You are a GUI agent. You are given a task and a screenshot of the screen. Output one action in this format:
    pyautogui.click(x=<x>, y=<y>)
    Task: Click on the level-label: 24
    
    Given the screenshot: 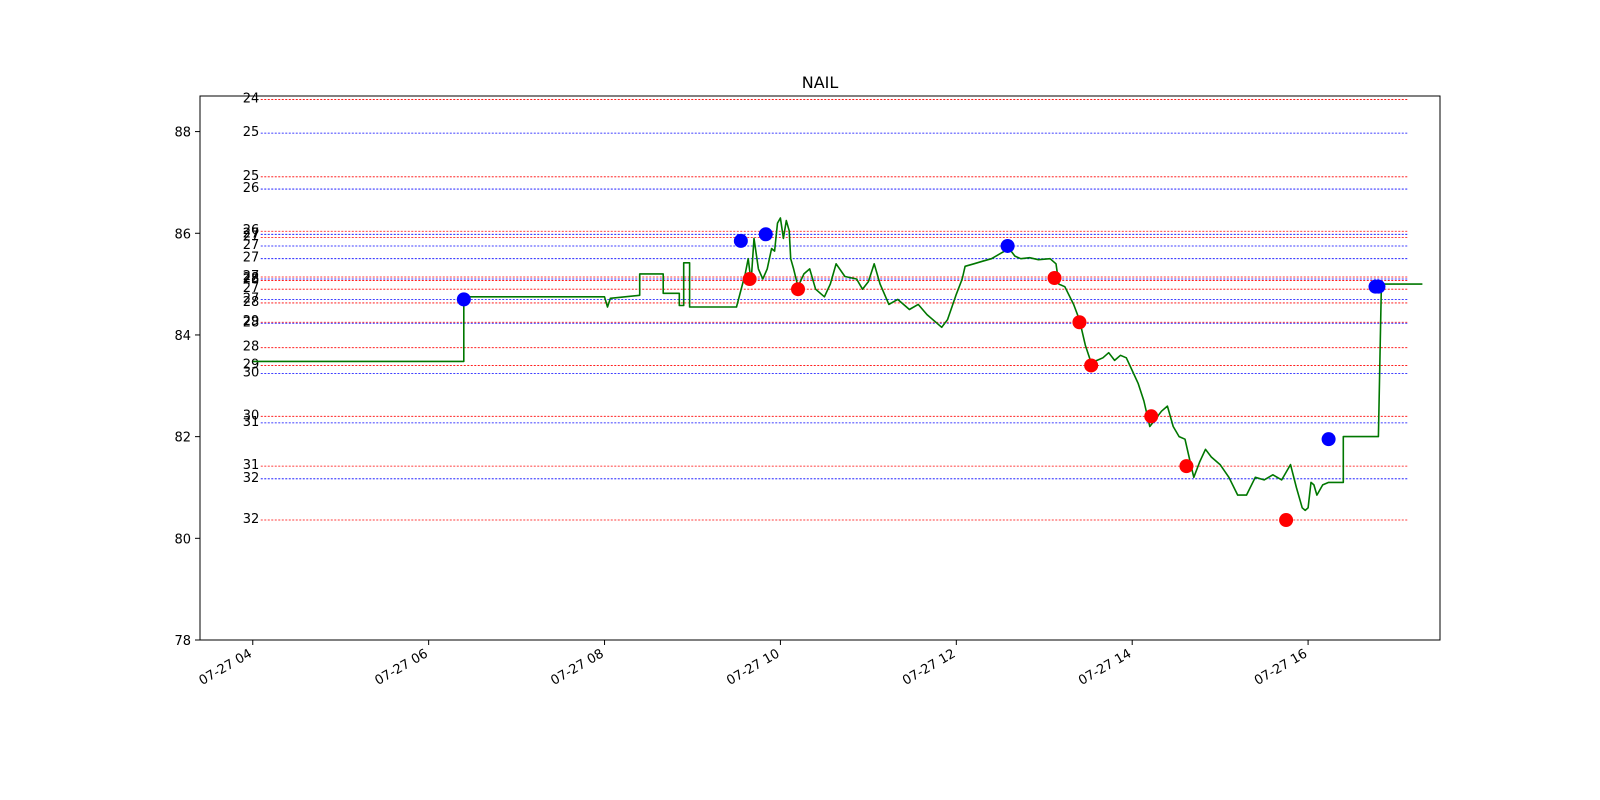 What is the action you would take?
    pyautogui.click(x=251, y=99)
    